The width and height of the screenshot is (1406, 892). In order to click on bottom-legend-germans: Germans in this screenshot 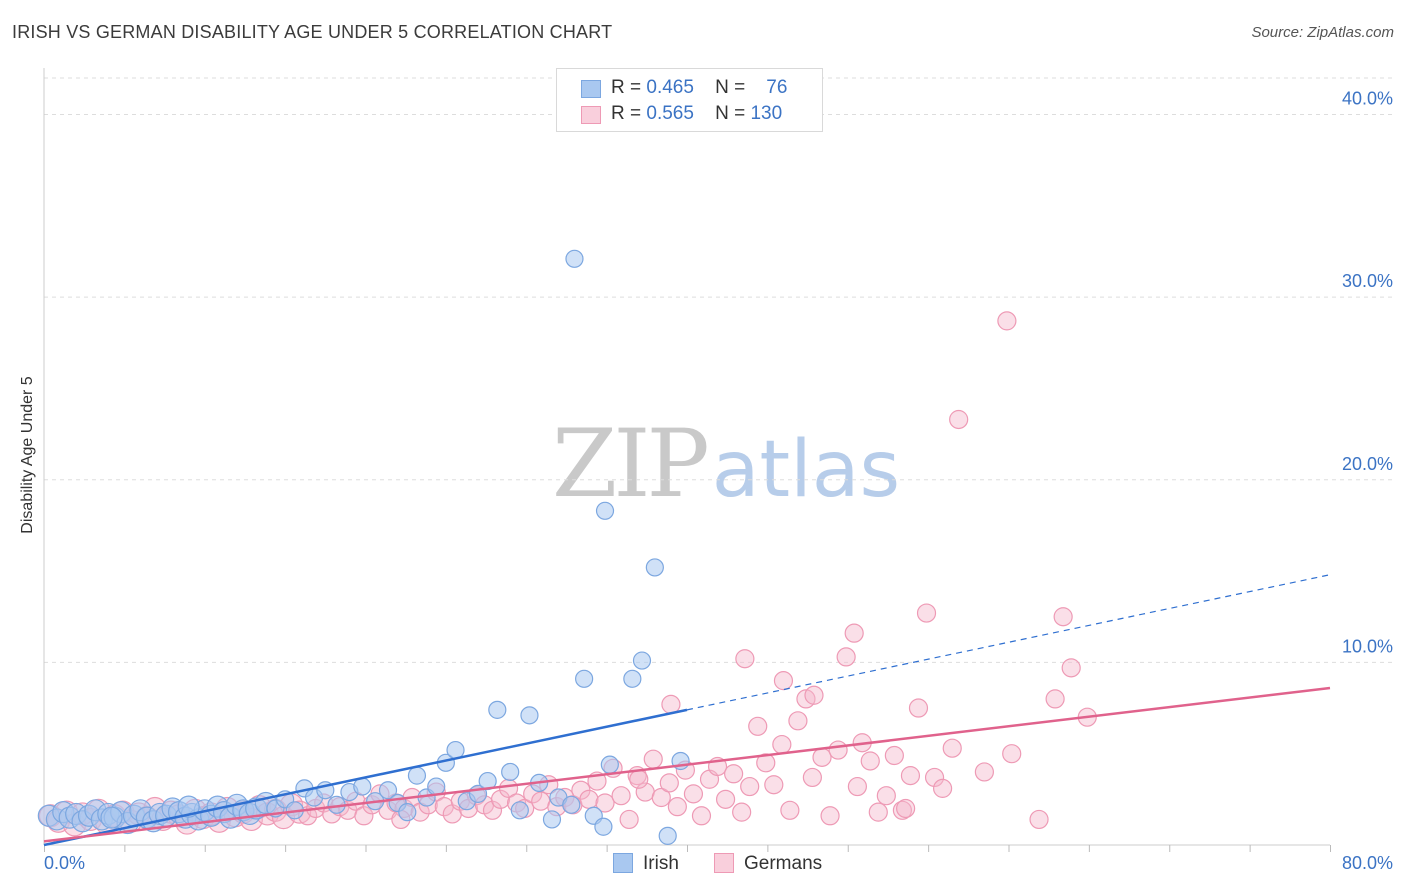, I will do `click(768, 864)`.